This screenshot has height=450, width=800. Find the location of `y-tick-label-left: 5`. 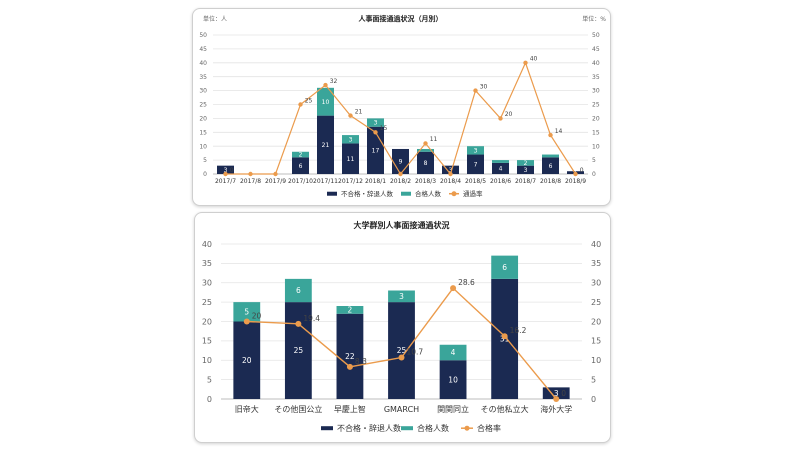

y-tick-label-left: 5 is located at coordinates (205, 160).